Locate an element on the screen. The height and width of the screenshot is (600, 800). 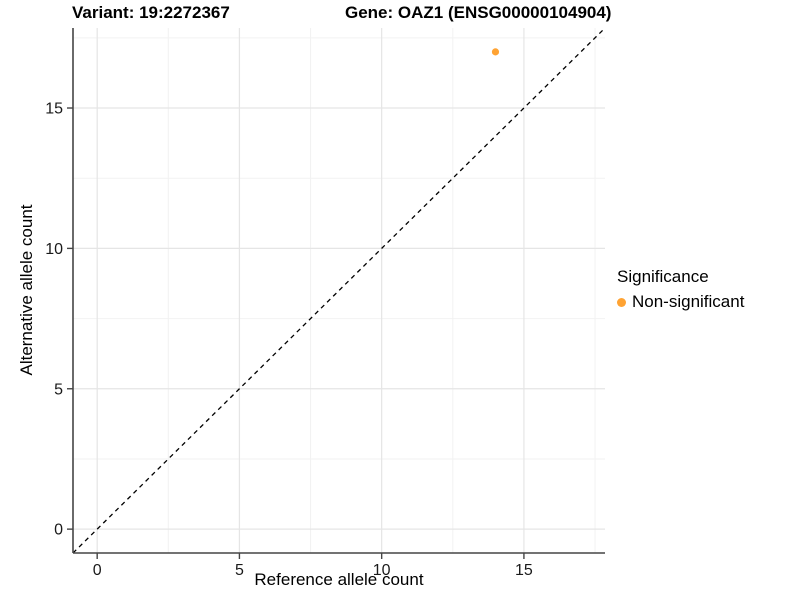
y-tick-label: 0 is located at coordinates (58, 530).